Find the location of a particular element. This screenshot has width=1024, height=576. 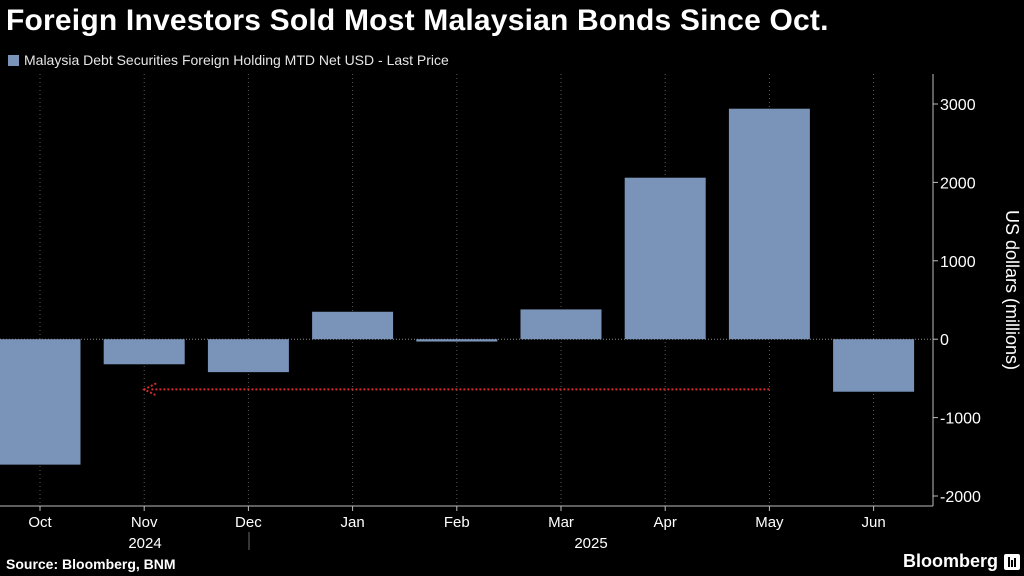

y-tick-label: -2000 is located at coordinates (960, 497).